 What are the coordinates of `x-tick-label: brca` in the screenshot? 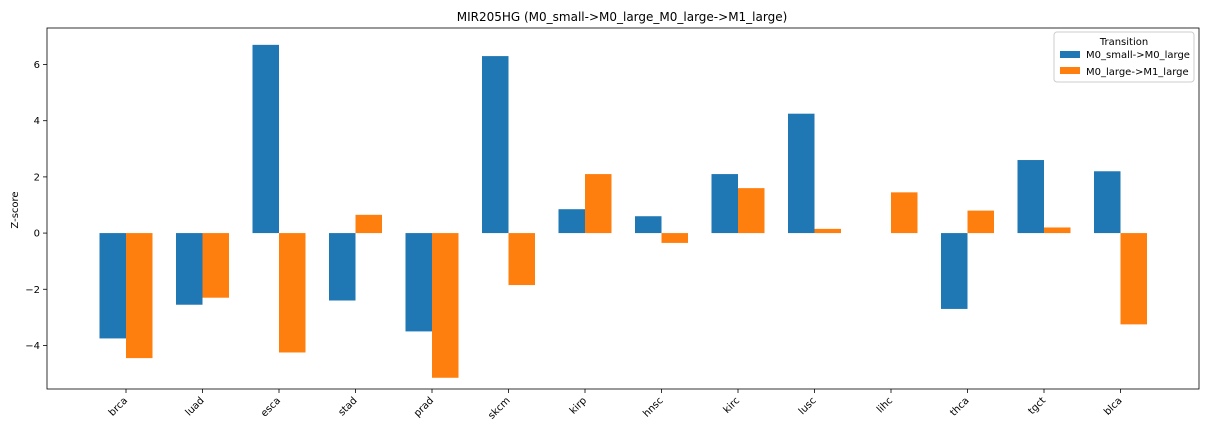 It's located at (118, 406).